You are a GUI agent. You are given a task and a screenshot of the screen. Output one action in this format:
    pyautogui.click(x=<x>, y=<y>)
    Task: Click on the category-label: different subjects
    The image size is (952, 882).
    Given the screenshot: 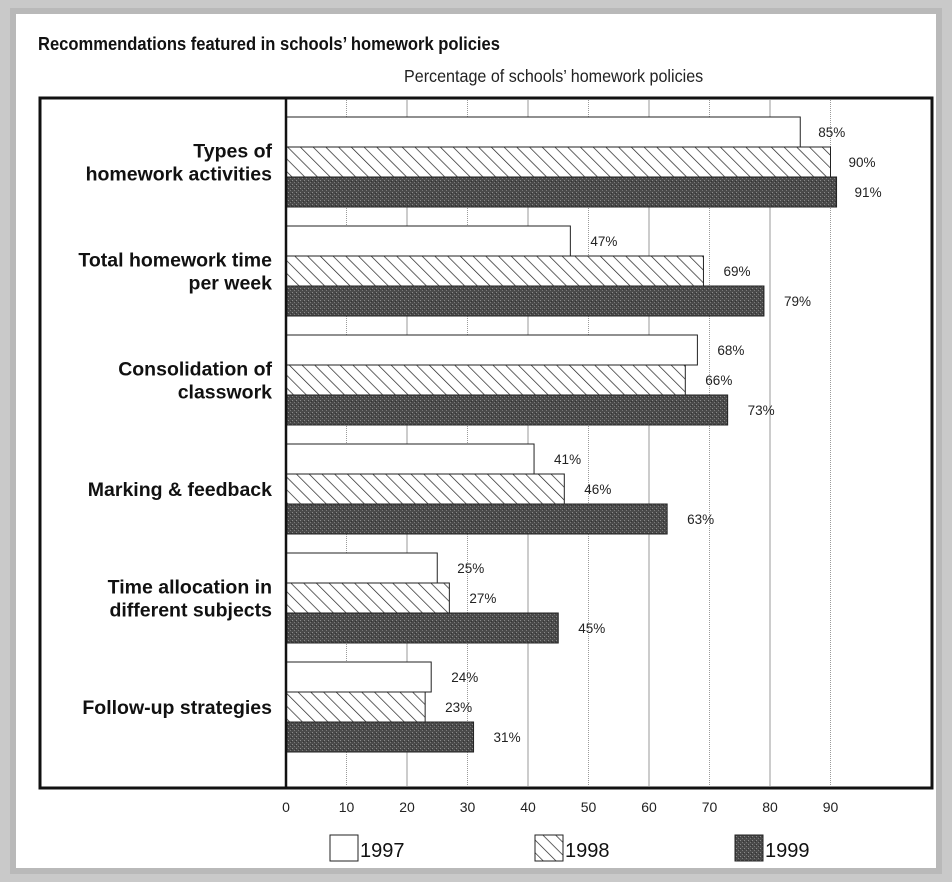 What is the action you would take?
    pyautogui.click(x=190, y=611)
    